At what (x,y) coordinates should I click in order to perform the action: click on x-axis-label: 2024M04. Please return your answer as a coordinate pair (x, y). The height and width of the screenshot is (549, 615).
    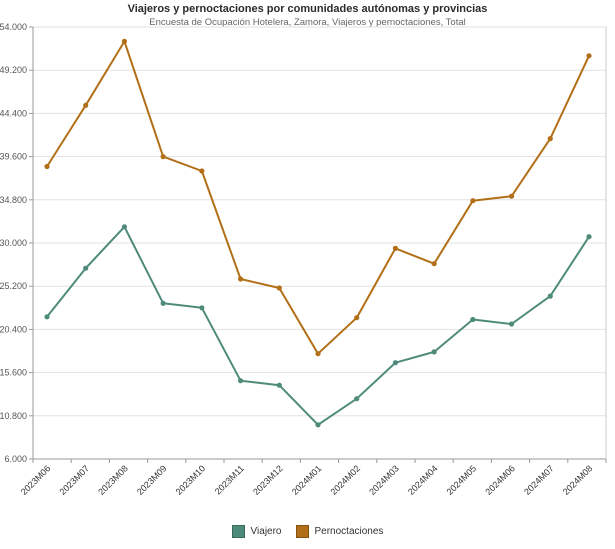
    Looking at the image, I should click on (423, 480).